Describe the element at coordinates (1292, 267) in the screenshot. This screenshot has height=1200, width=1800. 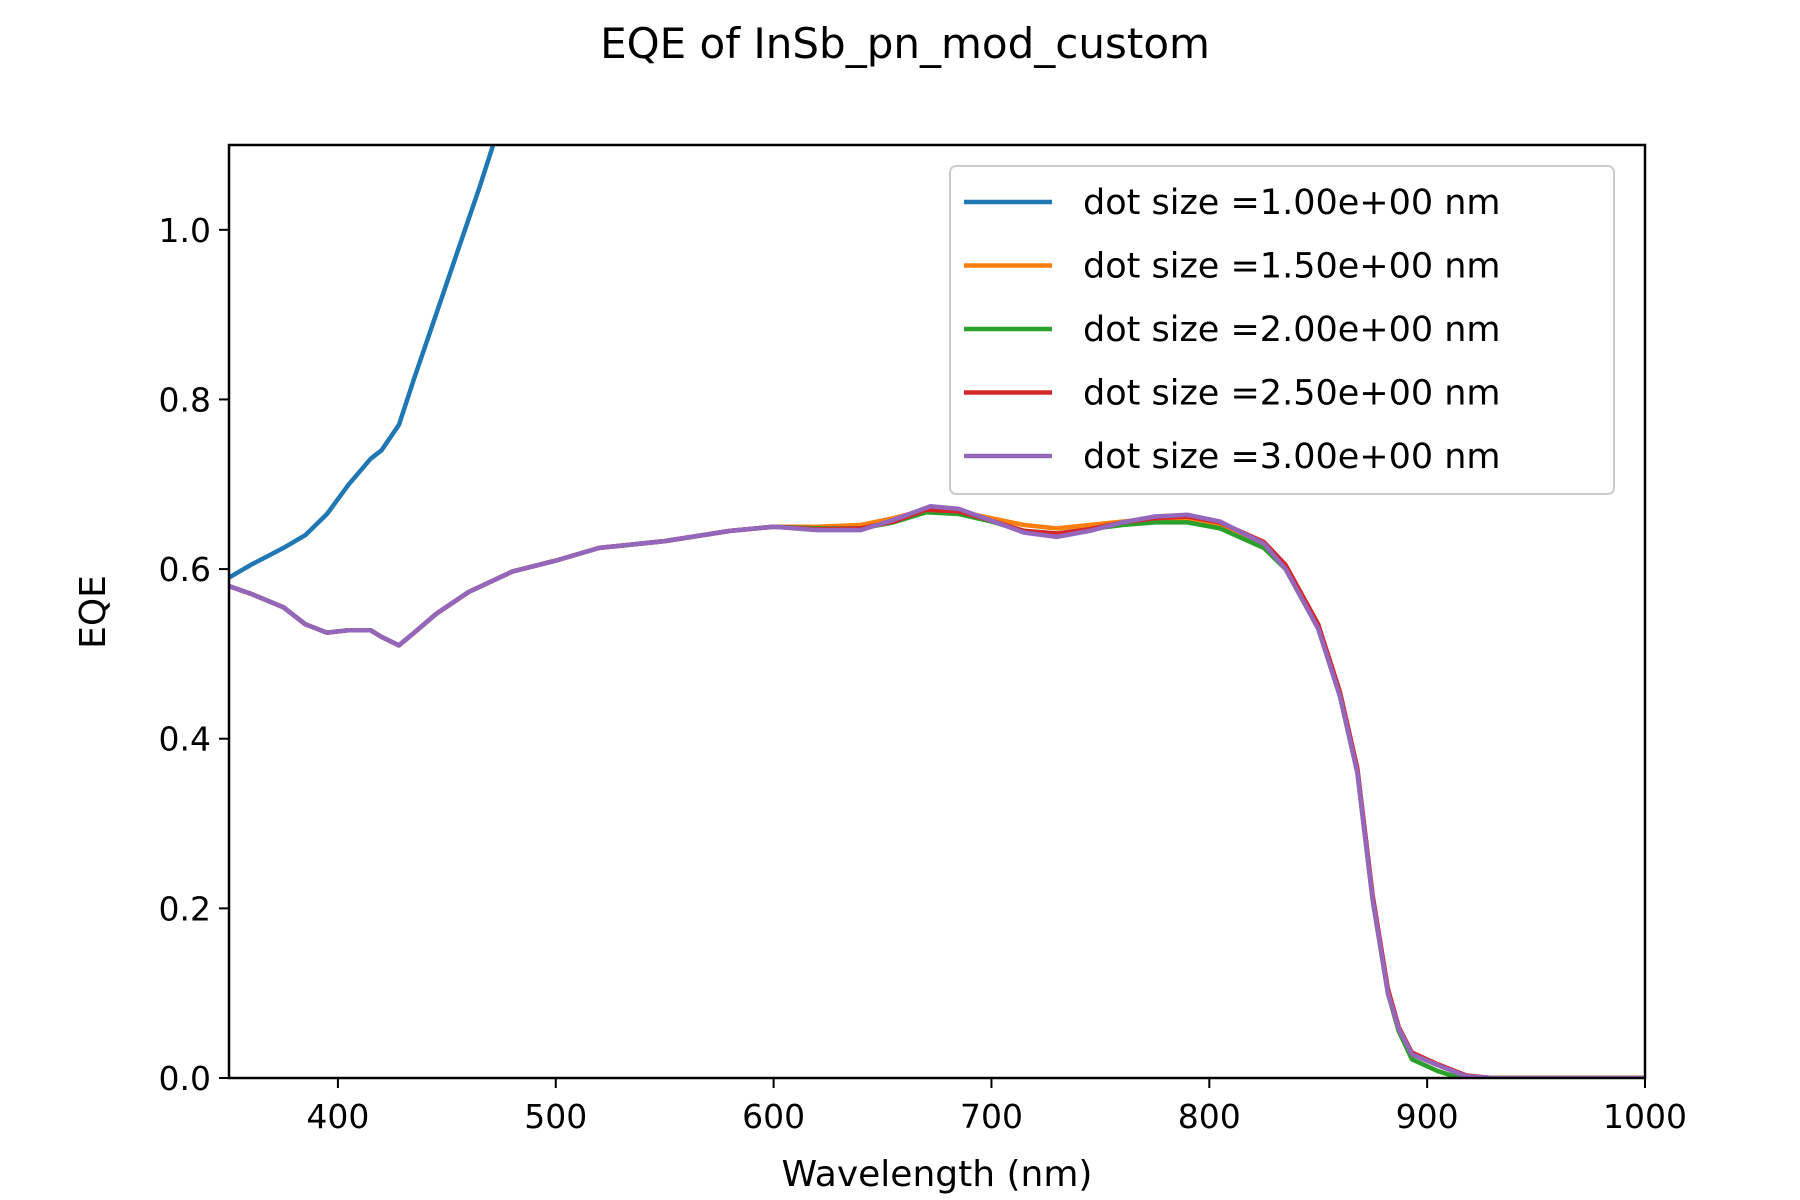
I see `legend-label-2: dot size =1.50e+00 nm` at that location.